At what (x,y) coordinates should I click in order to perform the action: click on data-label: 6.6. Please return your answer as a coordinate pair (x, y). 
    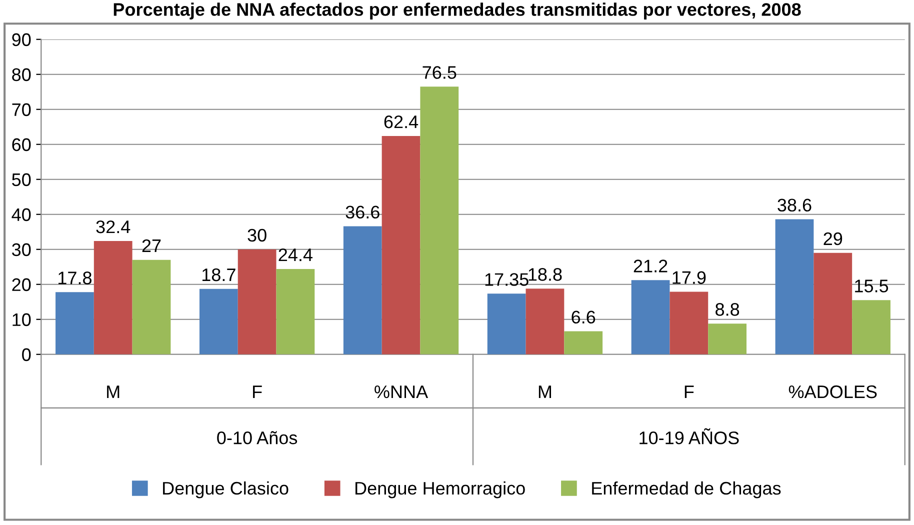
    Looking at the image, I should click on (584, 317).